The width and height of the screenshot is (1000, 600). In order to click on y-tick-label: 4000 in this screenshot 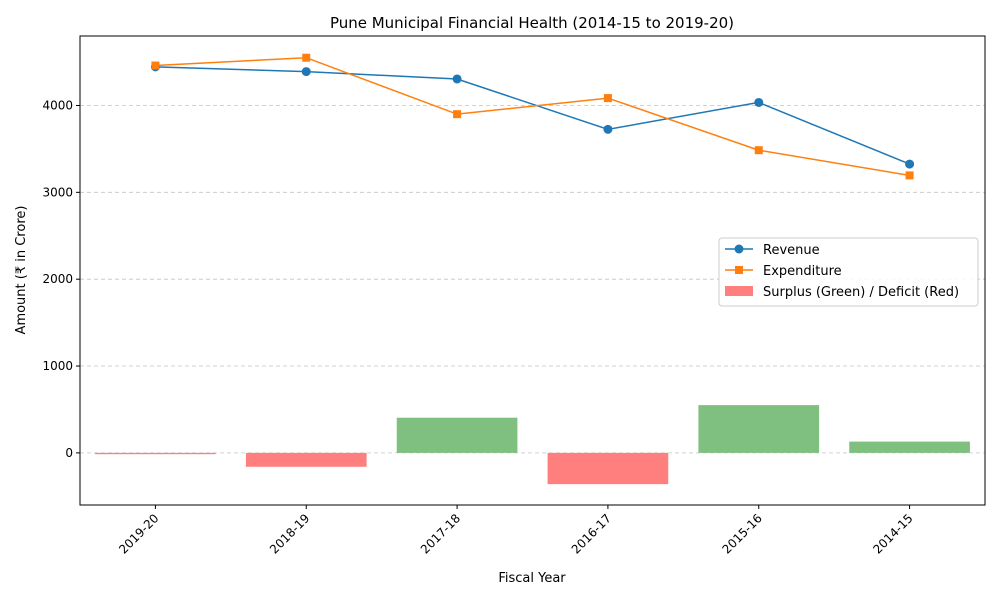, I will do `click(57, 105)`.